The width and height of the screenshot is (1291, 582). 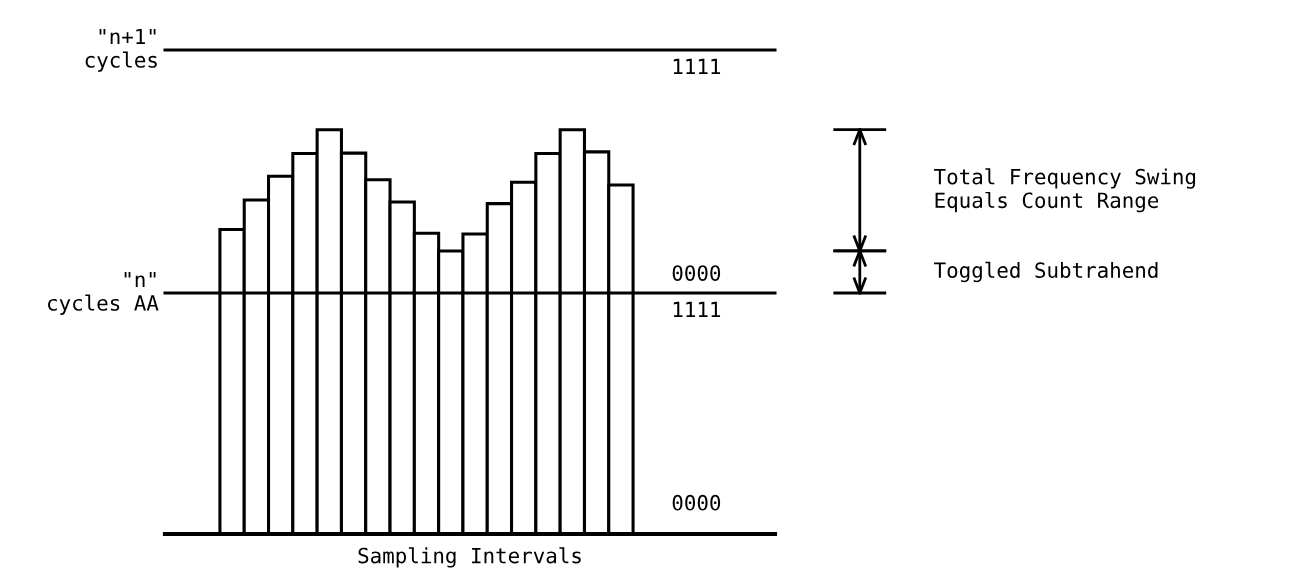 What do you see at coordinates (103, 293) in the screenshot?
I see `ref-line-label: "n" cycles AA` at bounding box center [103, 293].